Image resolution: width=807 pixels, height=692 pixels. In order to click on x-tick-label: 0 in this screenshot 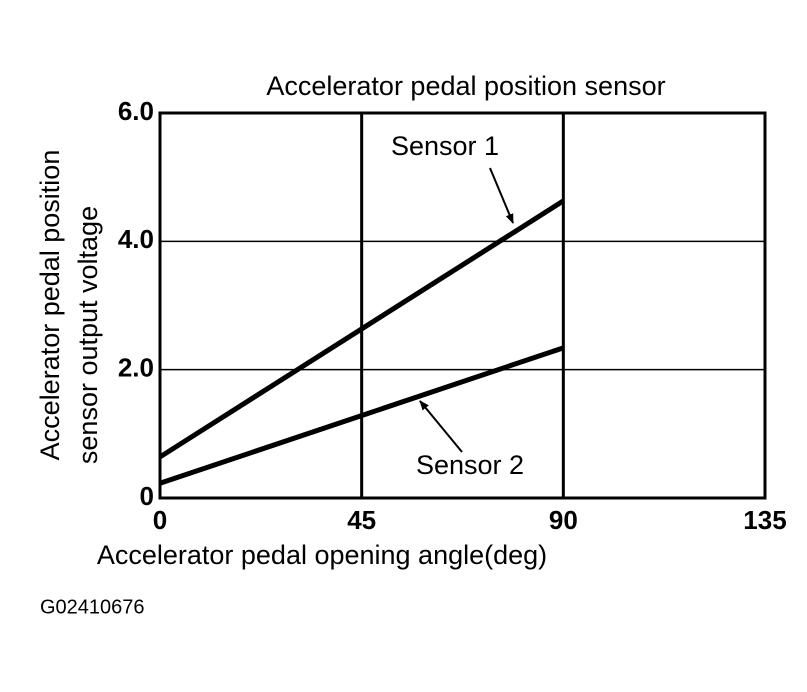, I will do `click(160, 520)`.